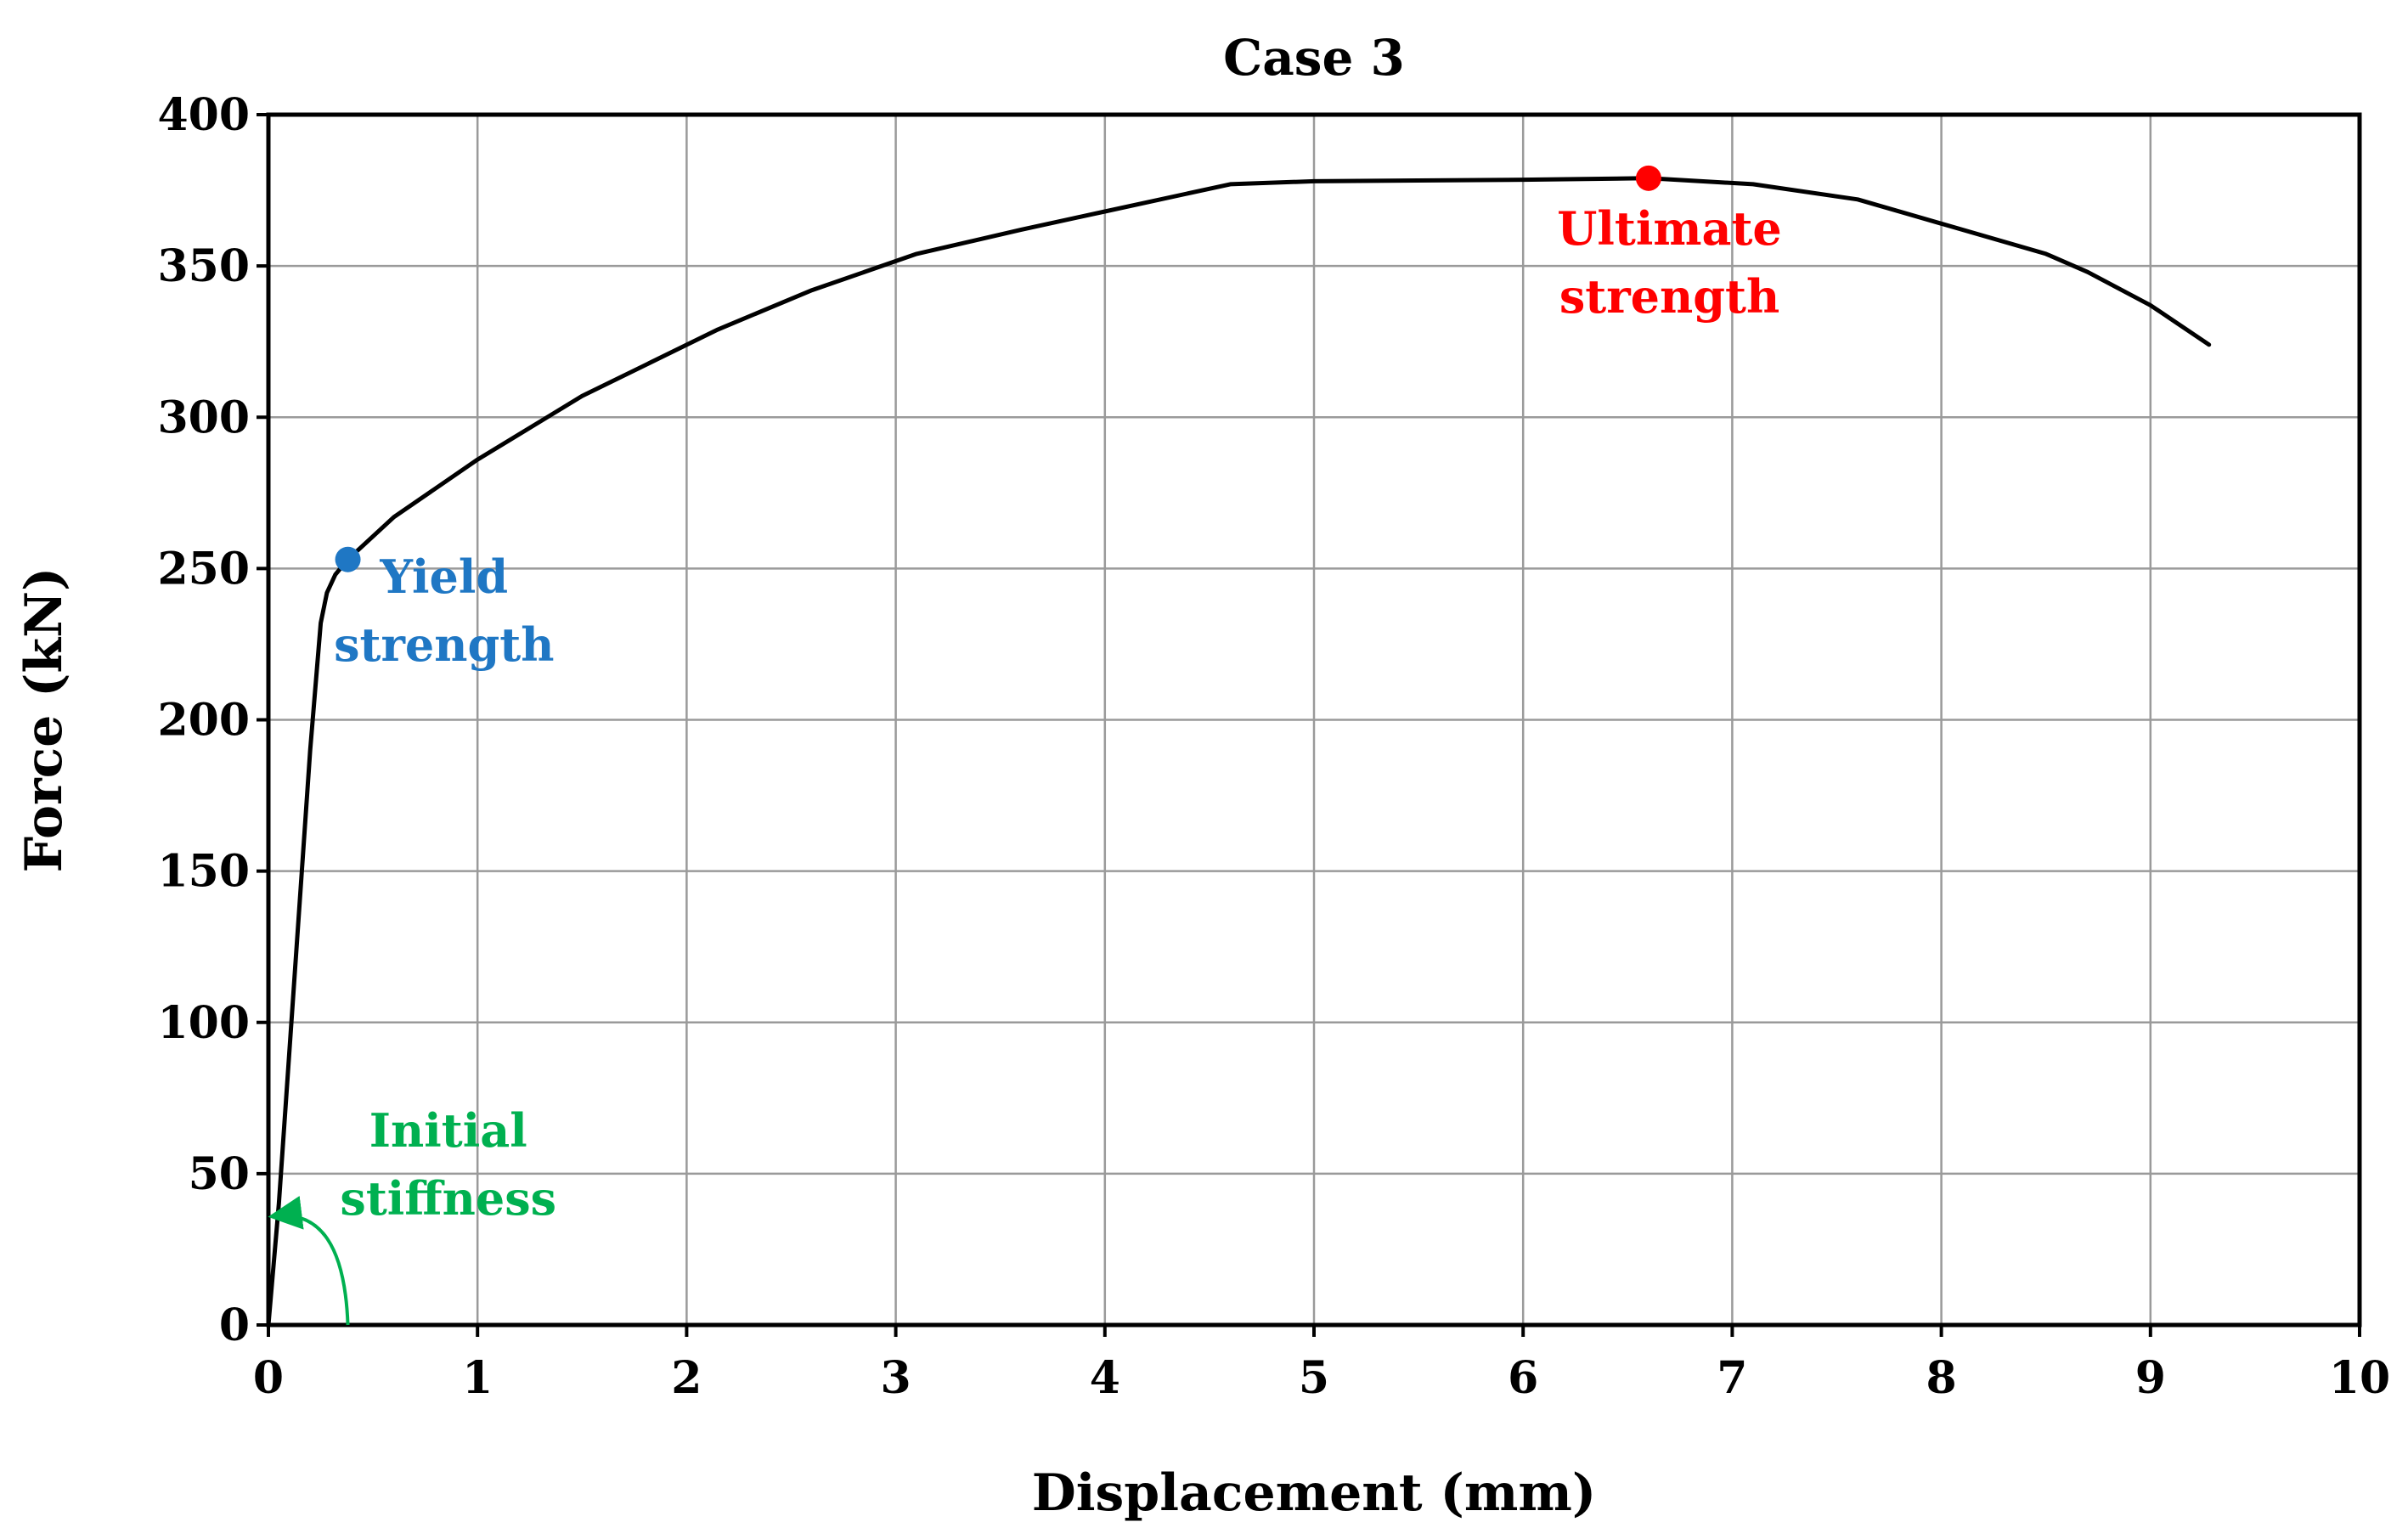 The image size is (2408, 1539). Describe the element at coordinates (448, 1130) in the screenshot. I see `annotation-line: Initial` at that location.